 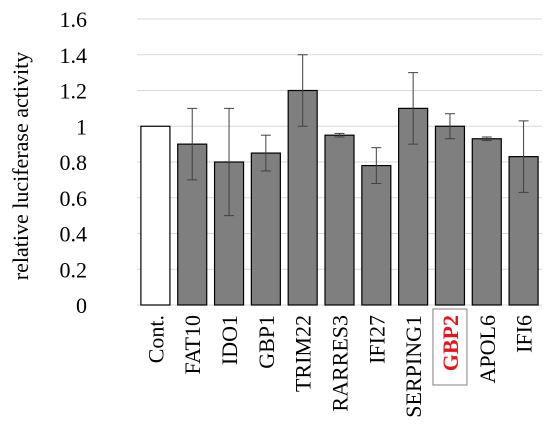 What do you see at coordinates (74, 269) in the screenshot?
I see `y-tick-label: 0.2` at bounding box center [74, 269].